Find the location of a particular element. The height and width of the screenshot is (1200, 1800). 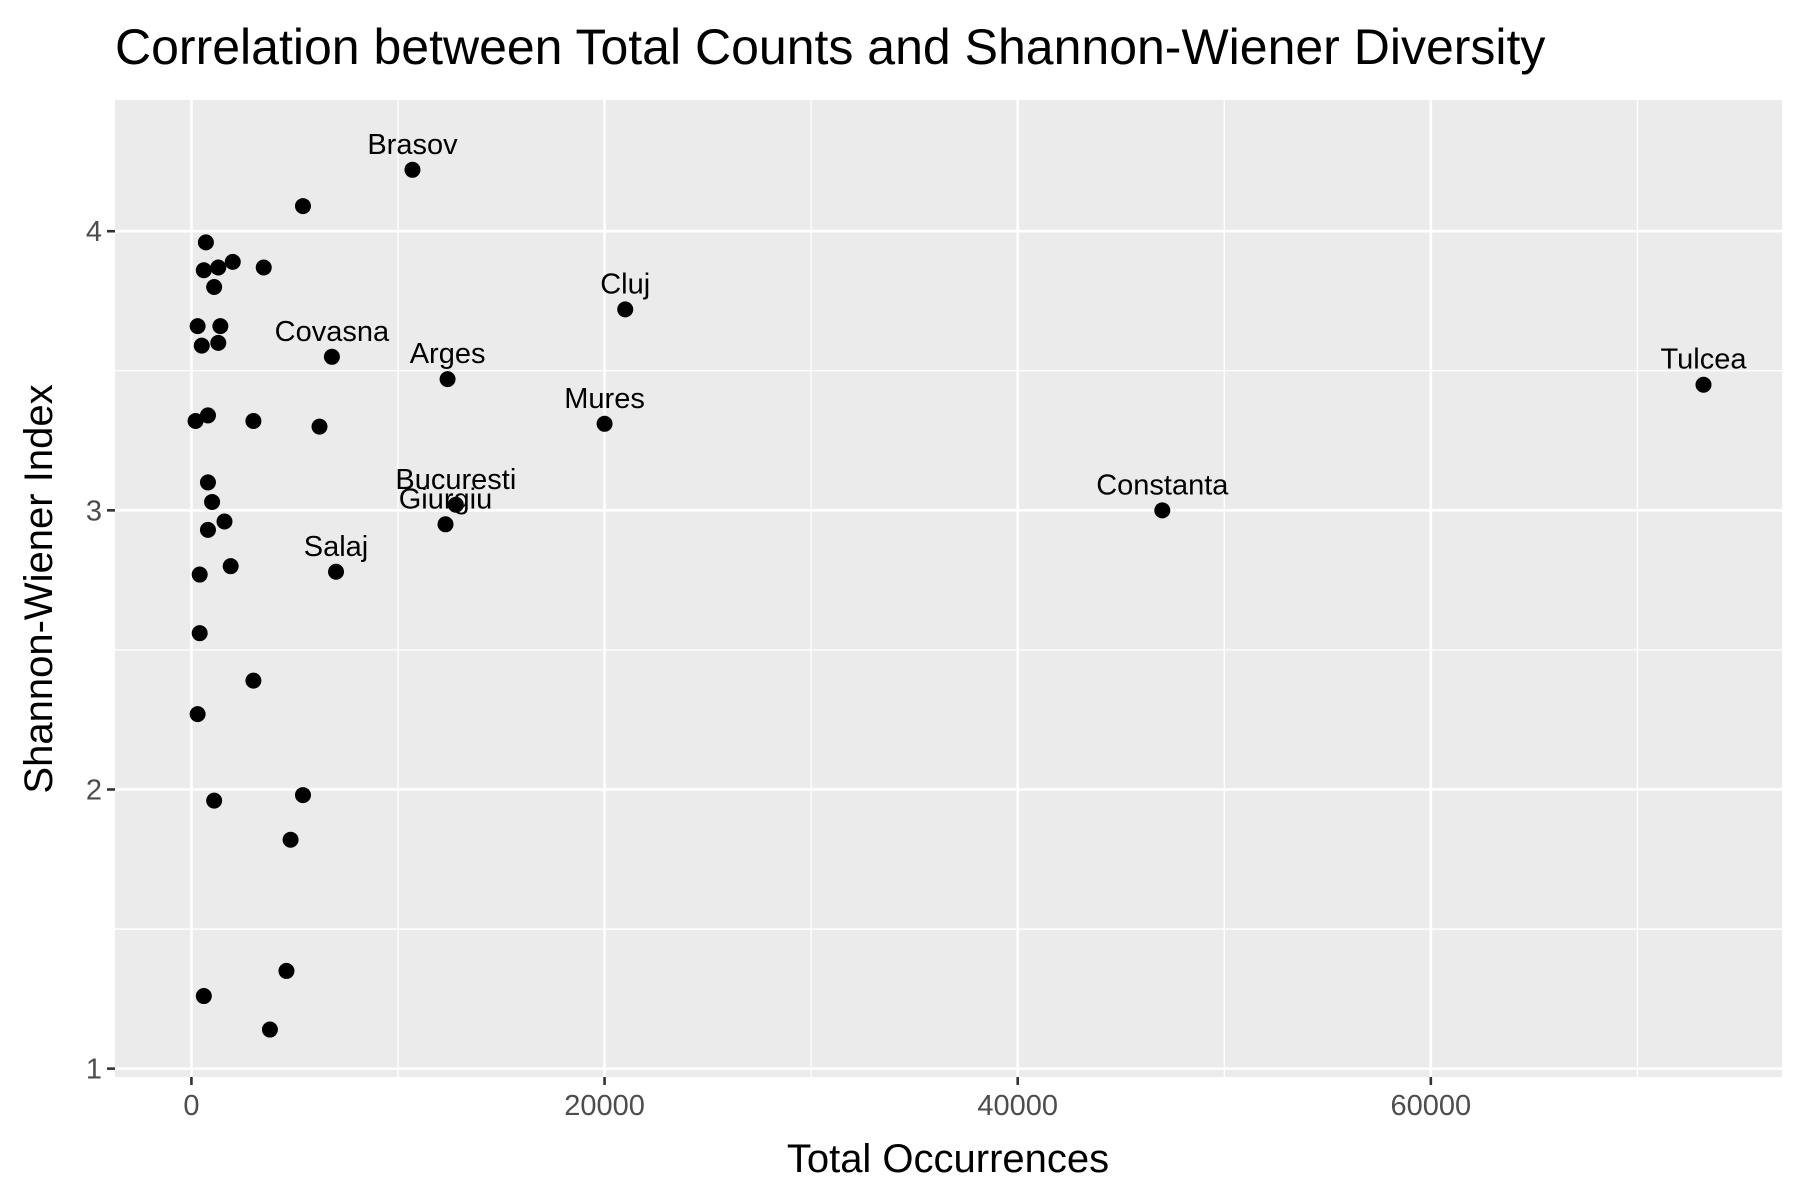

y-axis: 1 2 3 4 is located at coordinates (100, 651).